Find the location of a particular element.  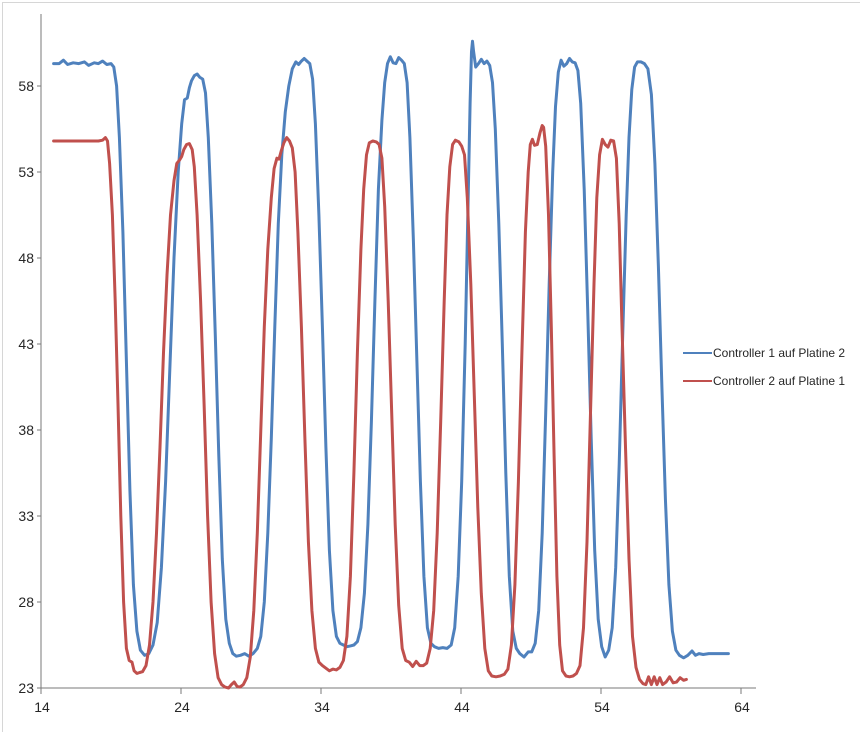

x-axis-tick-label: 44 is located at coordinates (462, 707).